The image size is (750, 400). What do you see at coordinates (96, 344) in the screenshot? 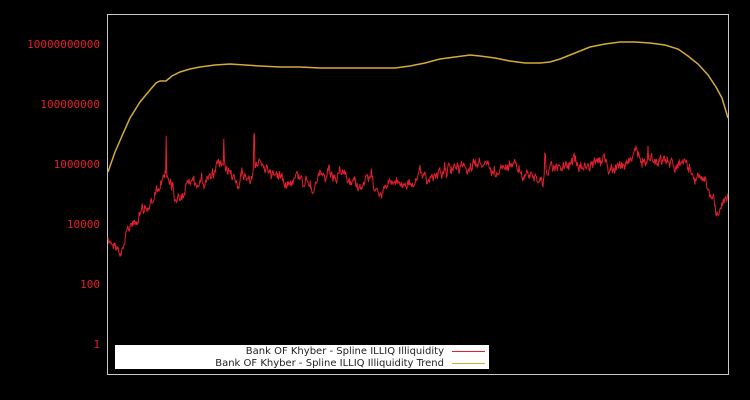
I see `y-tick-label: 1` at bounding box center [96, 344].